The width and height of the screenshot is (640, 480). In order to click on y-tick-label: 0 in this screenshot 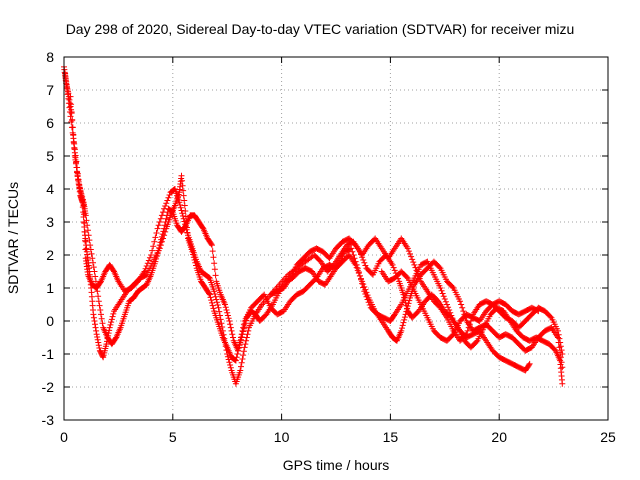, I will do `click(50, 321)`.